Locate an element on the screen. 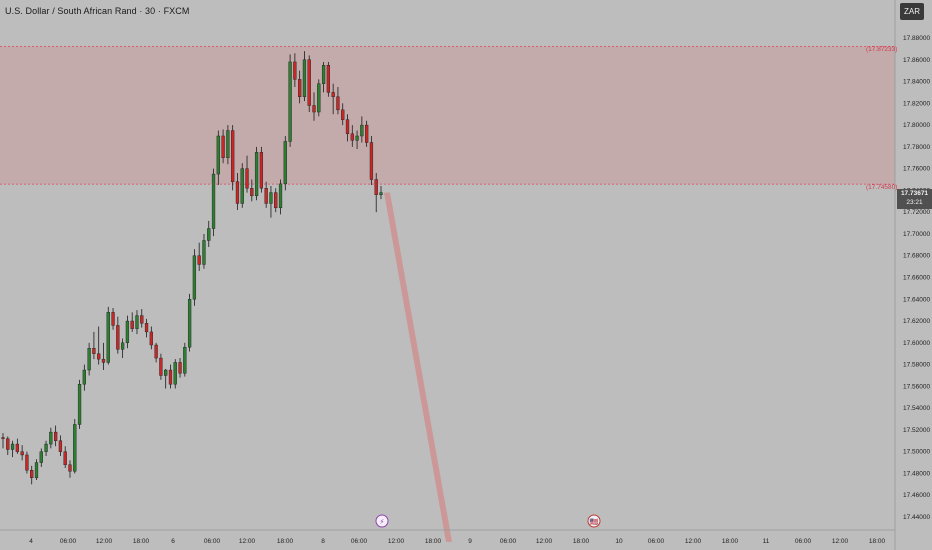  price-tick-label: 17.62000 is located at coordinates (916, 321).